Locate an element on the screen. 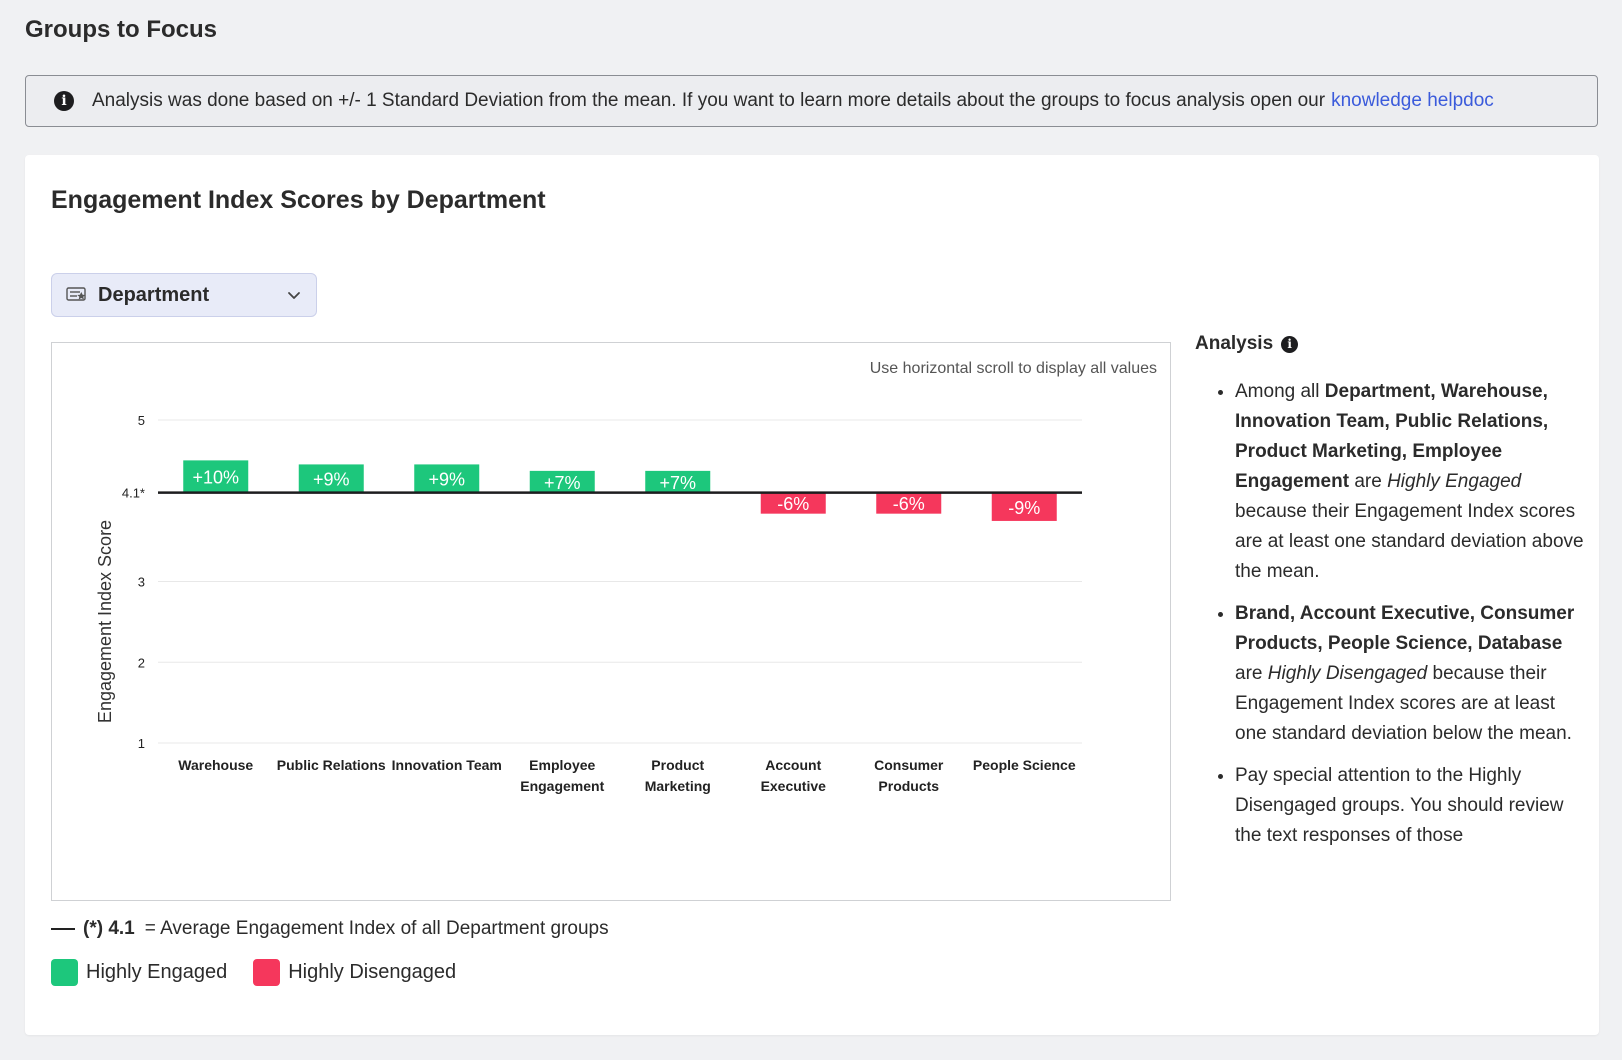  legend-disengaged: Highly Disengaged is located at coordinates (354, 972).